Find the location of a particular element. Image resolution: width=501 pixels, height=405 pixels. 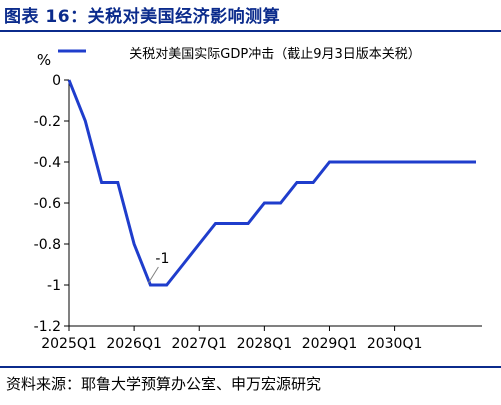

y-tick-label: 0 is located at coordinates (56, 81).